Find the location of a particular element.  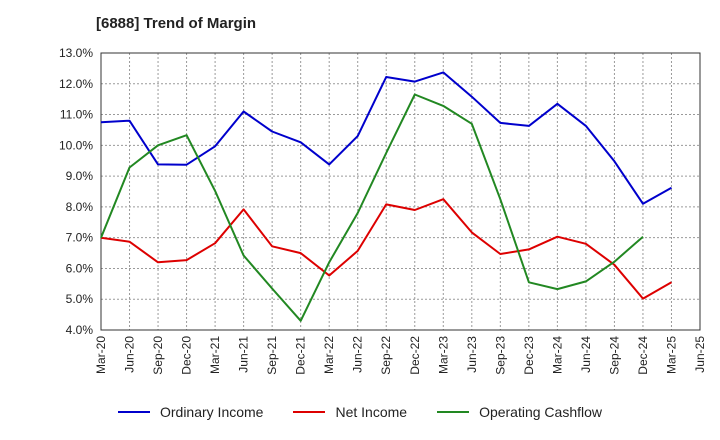

x-tick-label: Dec-20 is located at coordinates (187, 355).